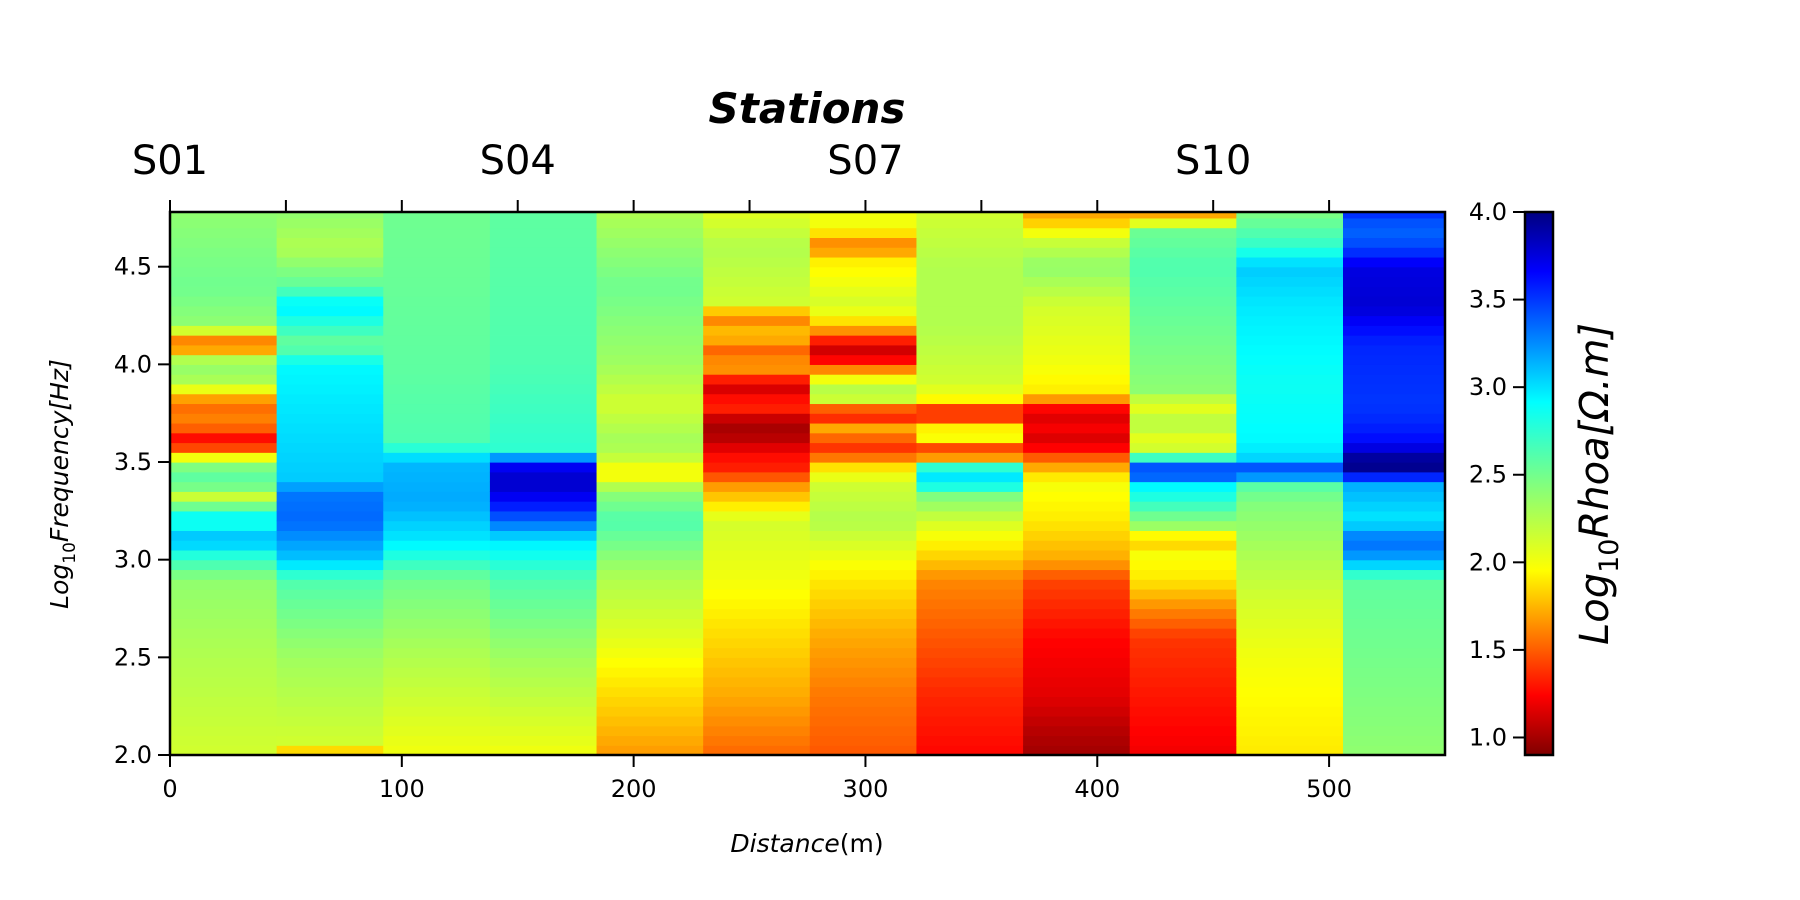  I want to click on heatmap-column, so click(1077, 484).